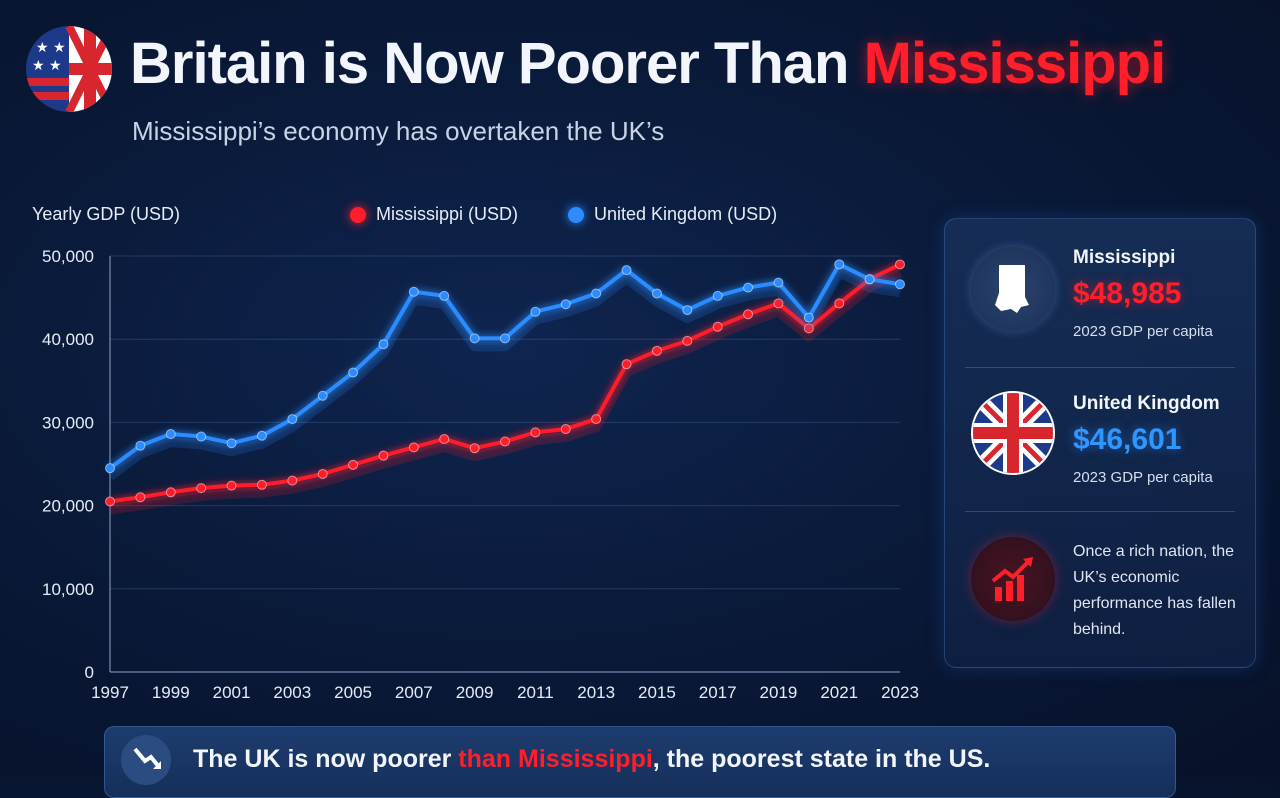  I want to click on title-main: Britain is Now Poorer Than, so click(489, 63).